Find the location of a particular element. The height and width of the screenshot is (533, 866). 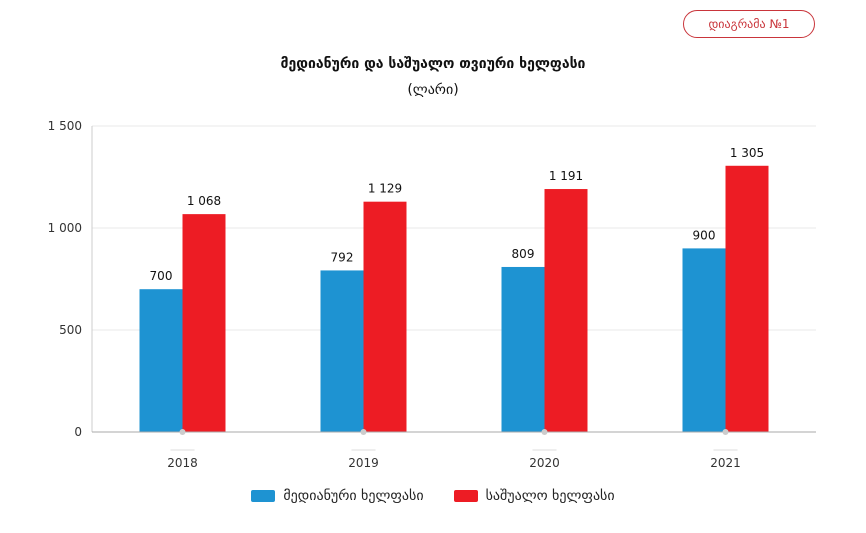

data-label: 1 068 is located at coordinates (204, 201).